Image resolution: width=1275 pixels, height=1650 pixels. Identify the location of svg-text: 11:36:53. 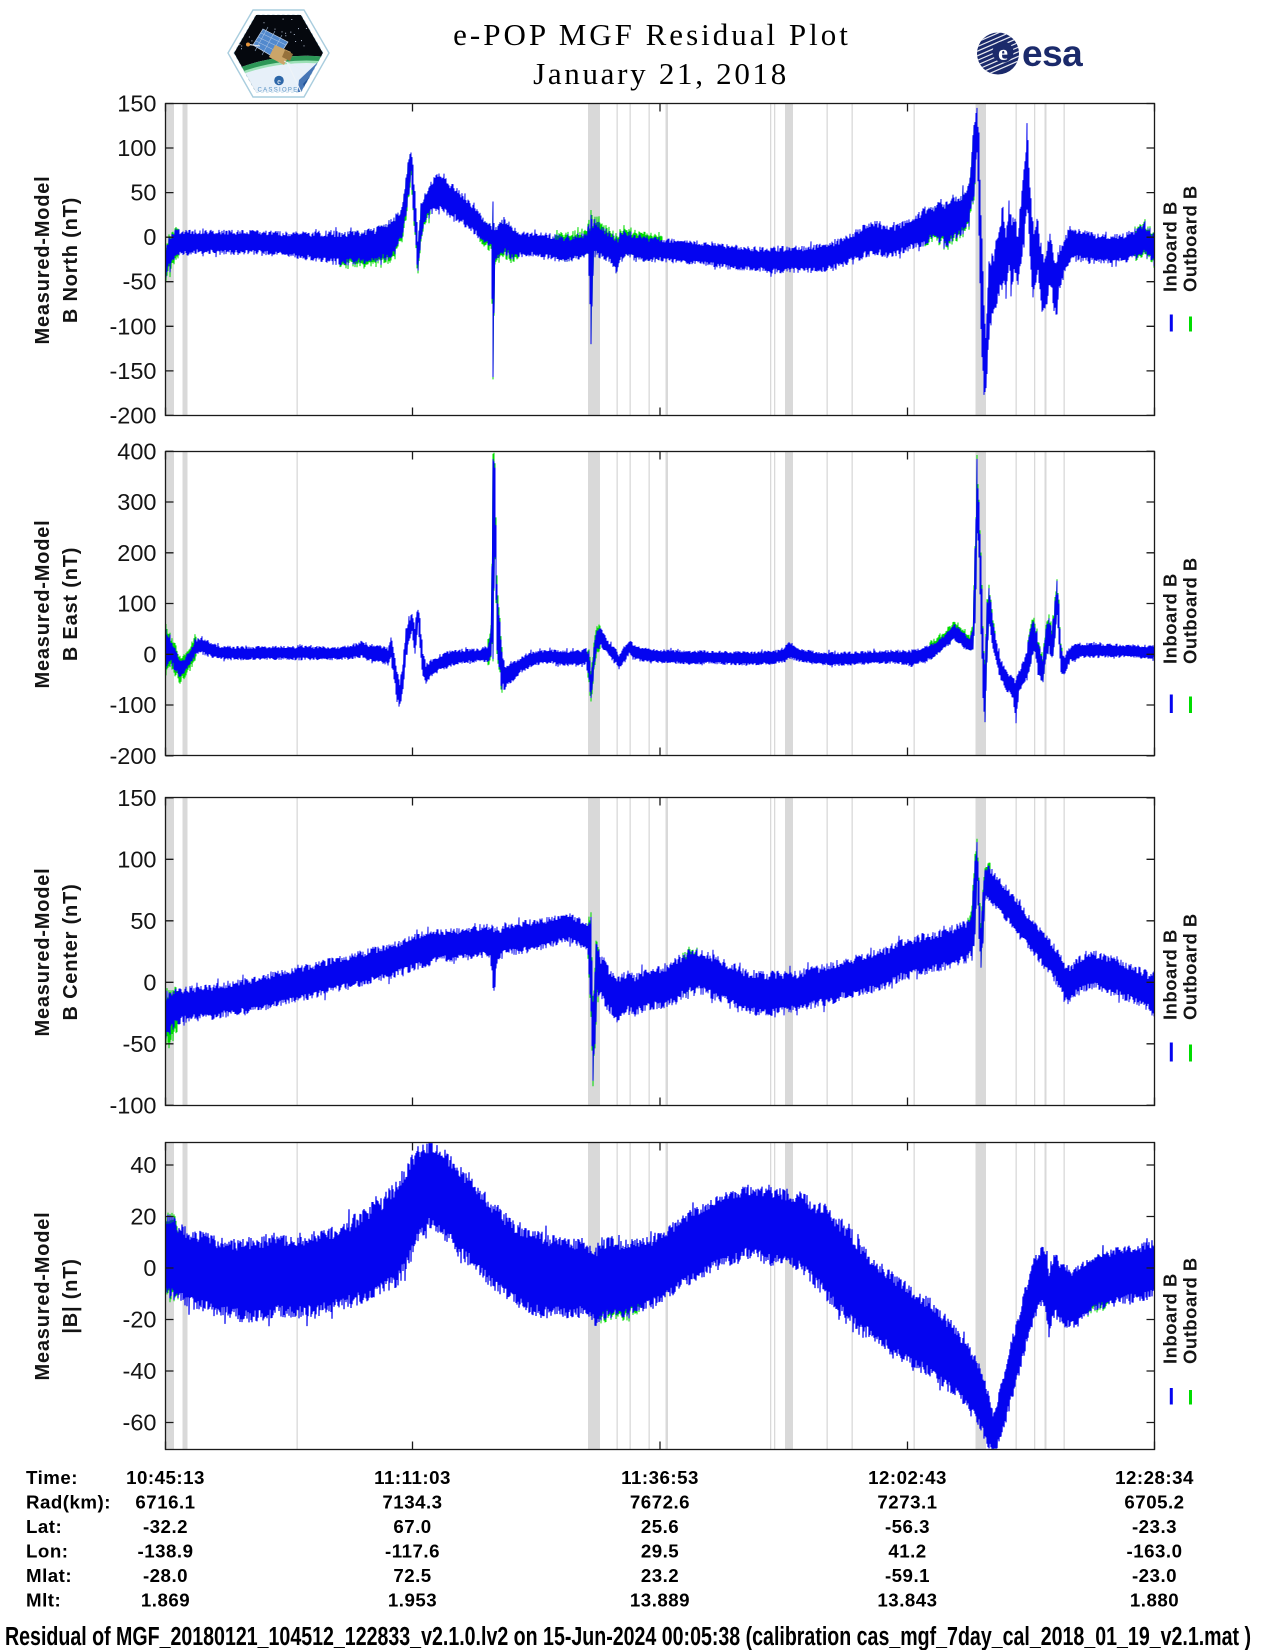
(660, 1477).